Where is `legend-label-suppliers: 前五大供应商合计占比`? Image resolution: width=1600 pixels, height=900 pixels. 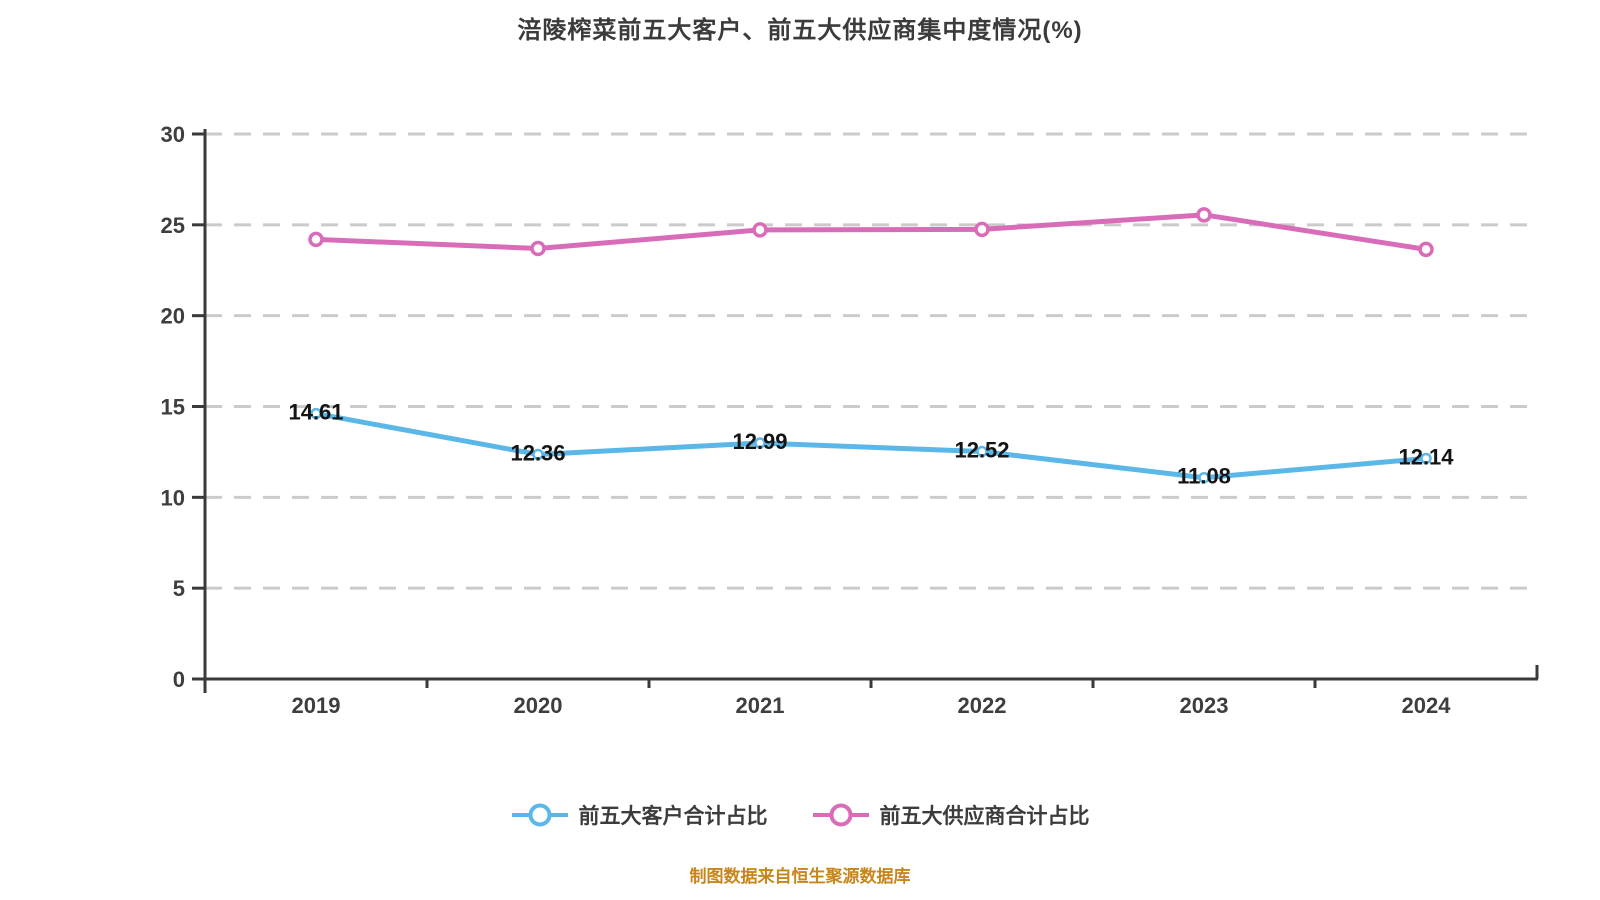
legend-label-suppliers: 前五大供应商合计占比 is located at coordinates (984, 816).